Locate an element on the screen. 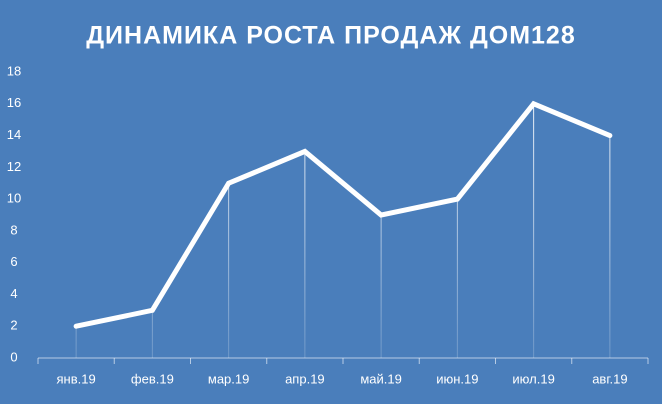  x-tick-label: авг.19 is located at coordinates (609, 378).